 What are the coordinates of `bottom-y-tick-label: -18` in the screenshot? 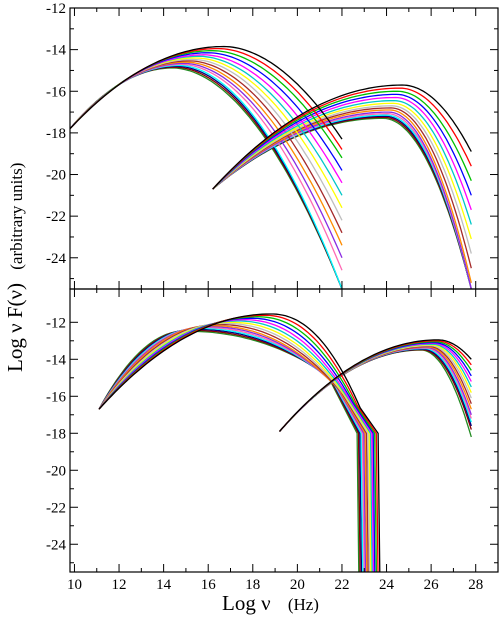 It's located at (56, 434).